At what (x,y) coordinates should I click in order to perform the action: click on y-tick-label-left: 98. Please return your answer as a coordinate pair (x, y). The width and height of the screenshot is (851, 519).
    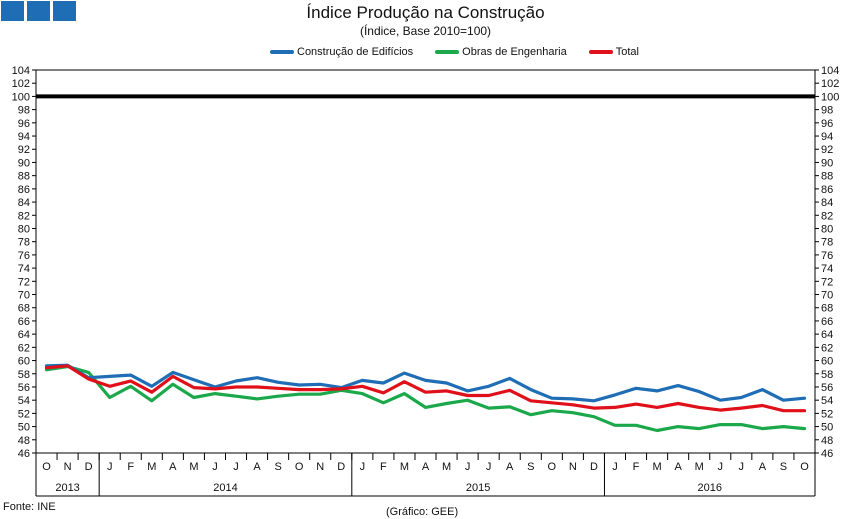
    Looking at the image, I should click on (24, 111).